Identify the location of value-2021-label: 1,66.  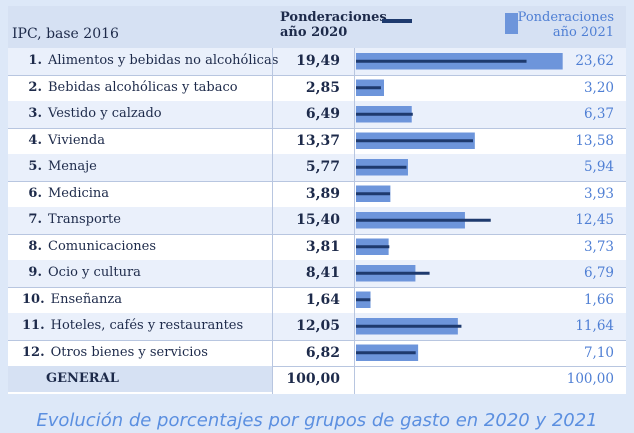
(598, 299).